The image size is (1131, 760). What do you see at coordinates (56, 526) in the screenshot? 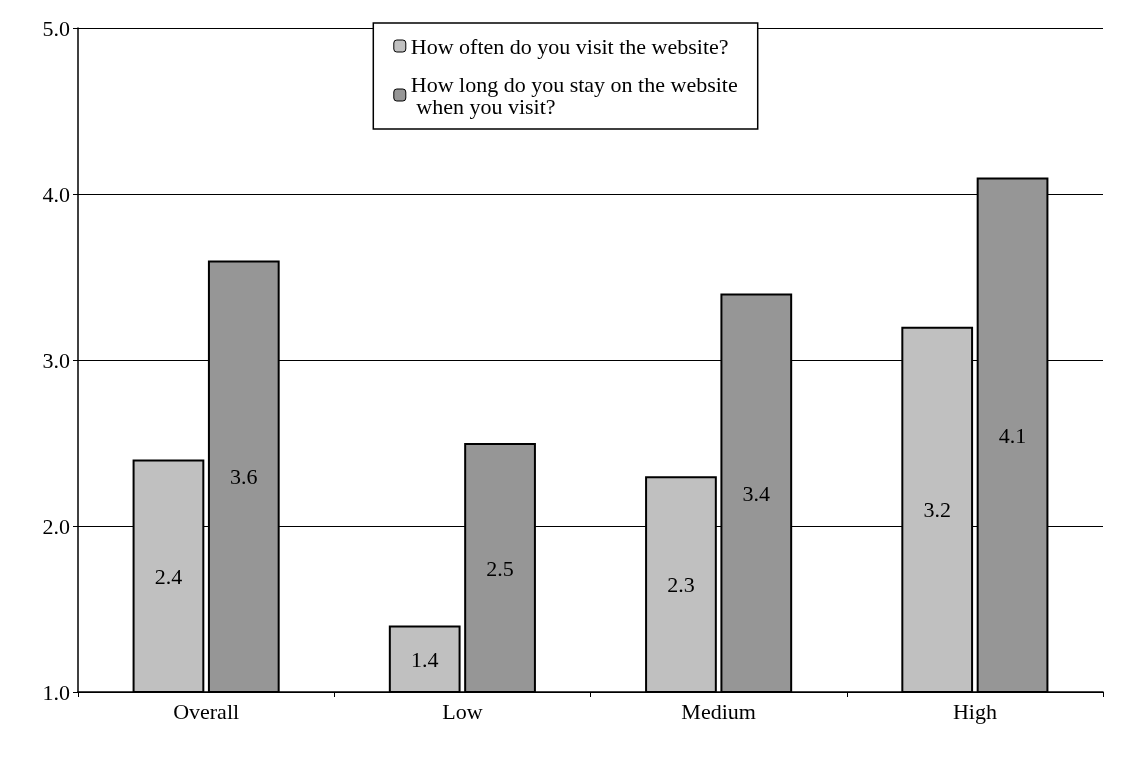
I see `y-tick-label: 2.0` at bounding box center [56, 526].